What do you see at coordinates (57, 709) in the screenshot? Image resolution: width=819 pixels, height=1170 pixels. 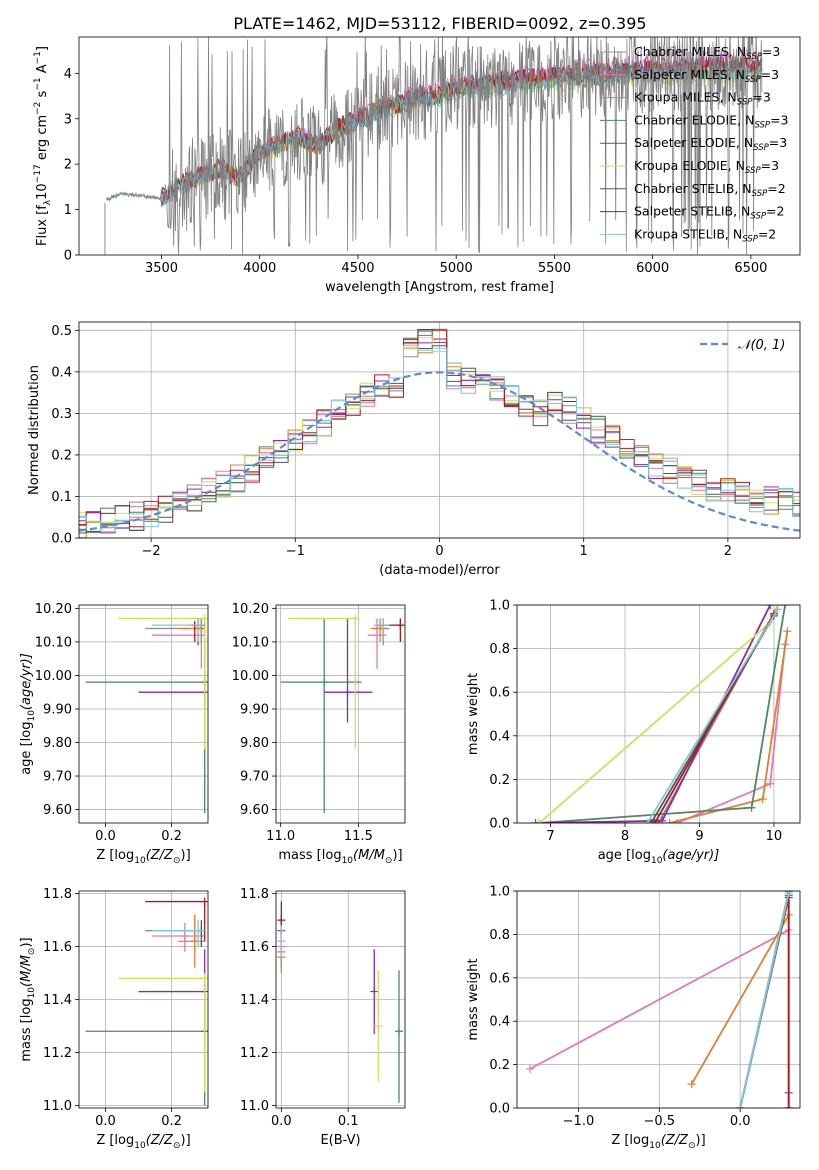 I see `y-tick-label: 9.90` at bounding box center [57, 709].